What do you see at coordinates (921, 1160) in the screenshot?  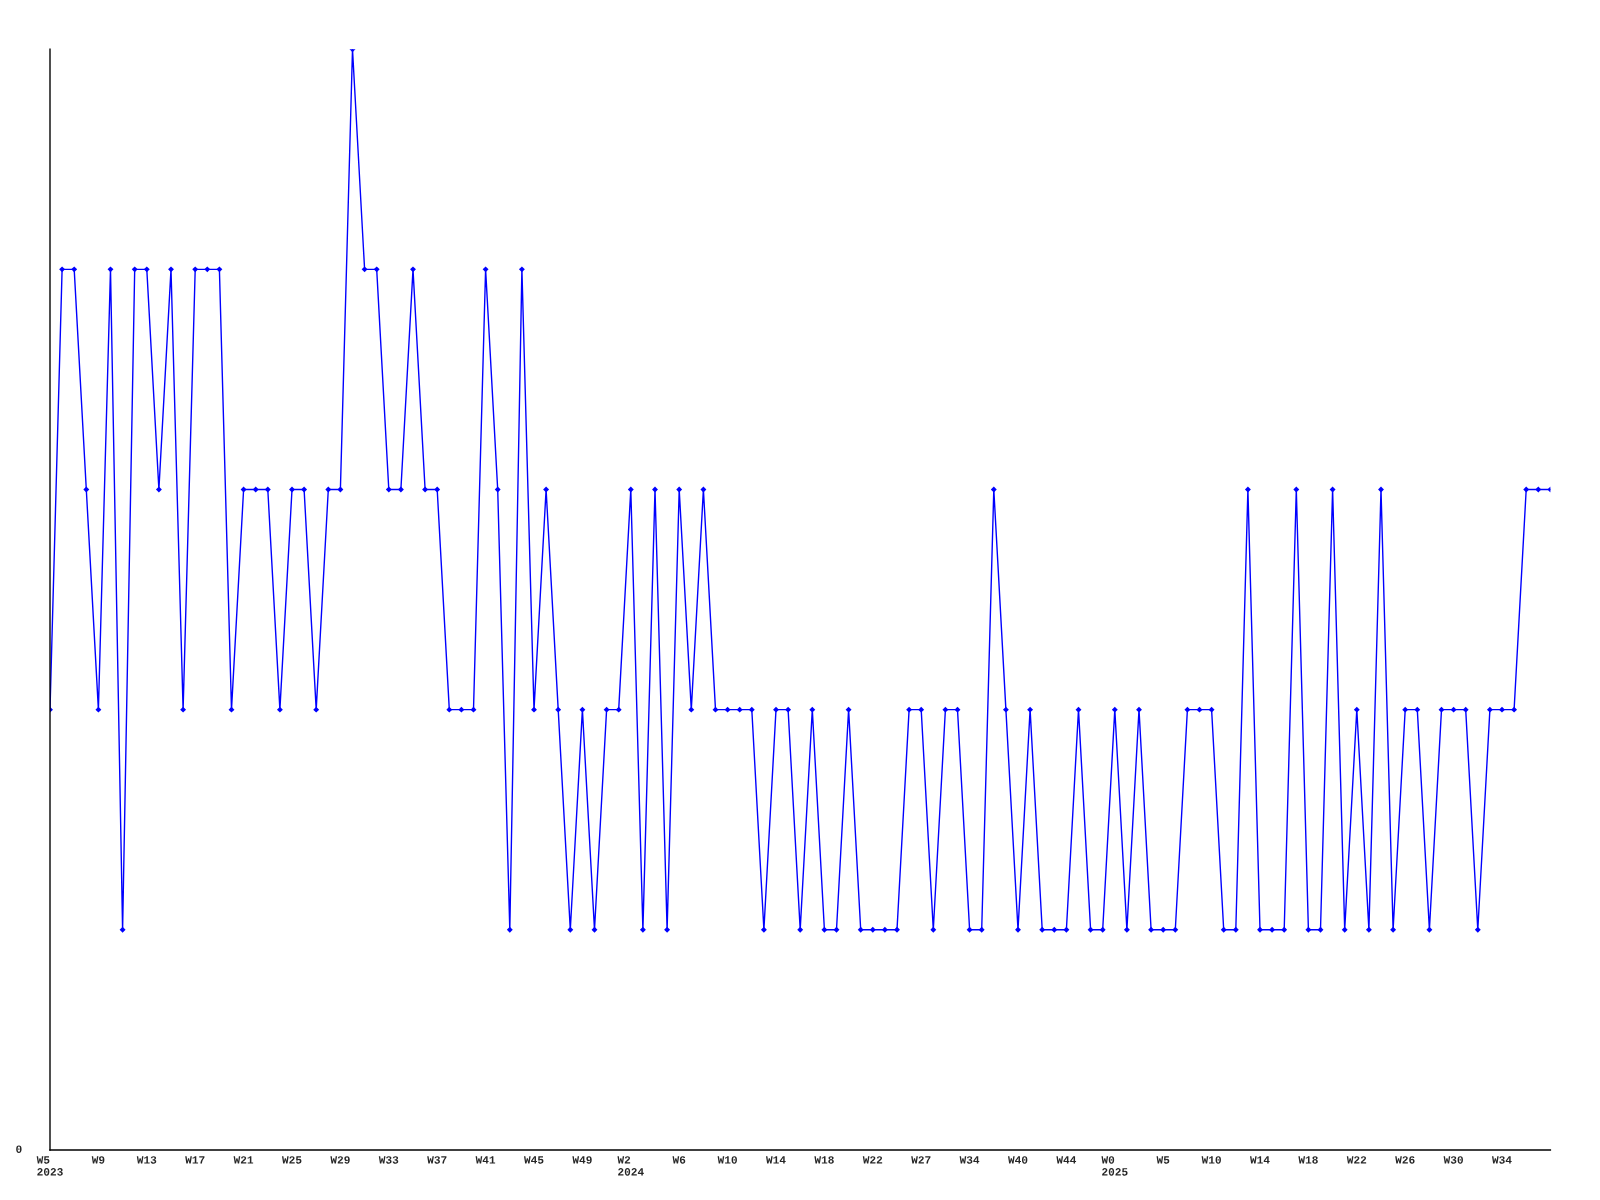 I see `x-tick-label: W27` at bounding box center [921, 1160].